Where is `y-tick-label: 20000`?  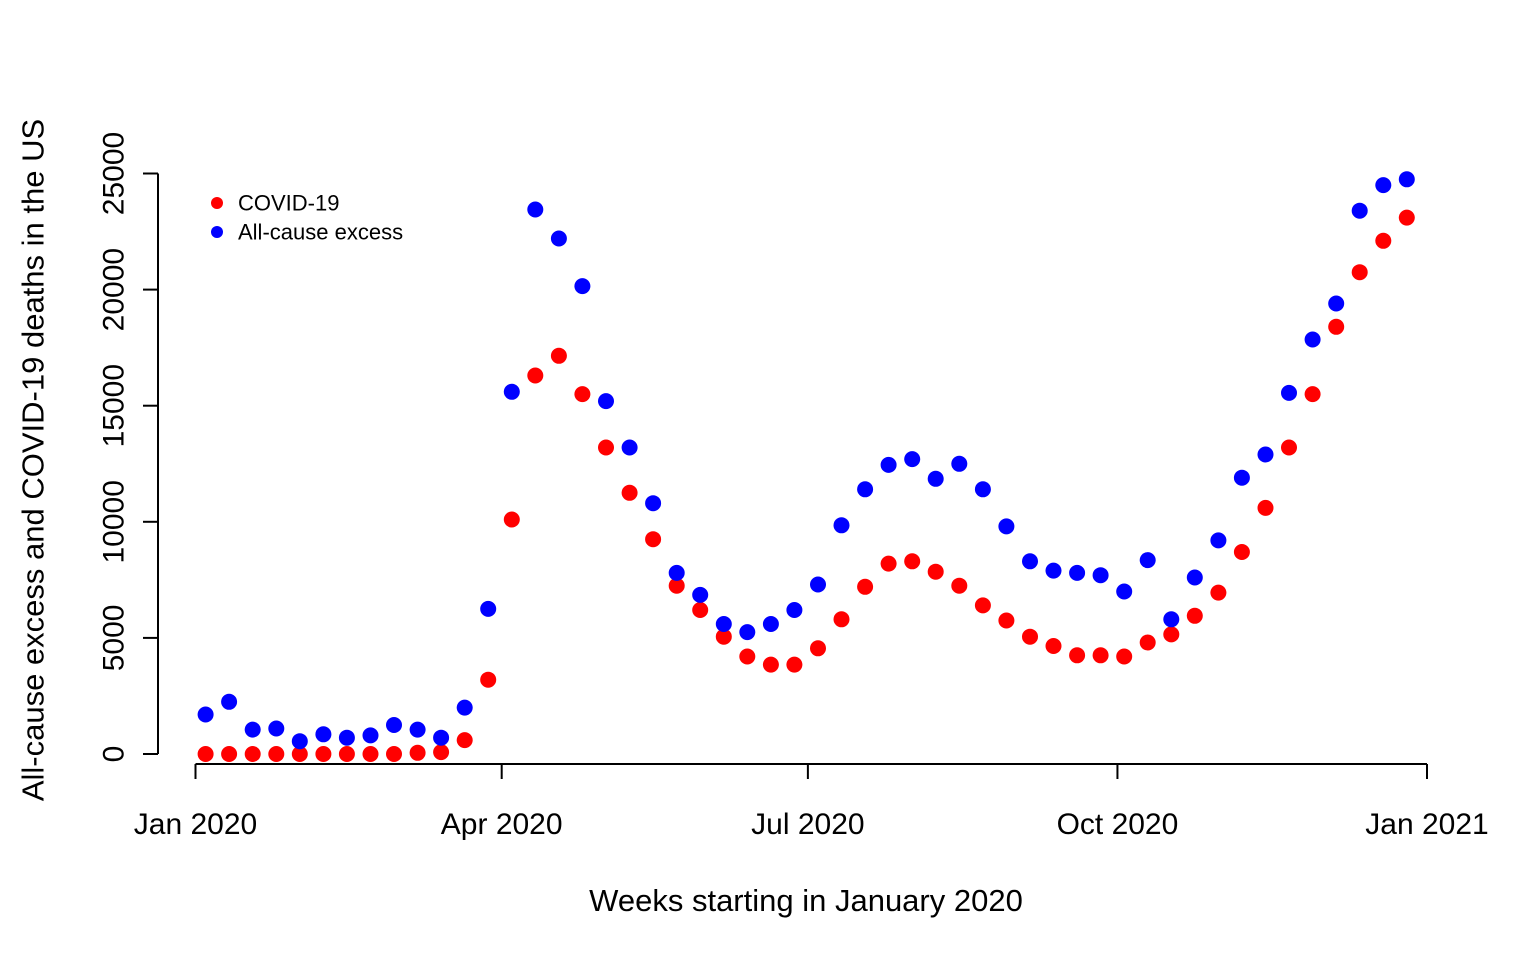
y-tick-label: 20000 is located at coordinates (114, 289).